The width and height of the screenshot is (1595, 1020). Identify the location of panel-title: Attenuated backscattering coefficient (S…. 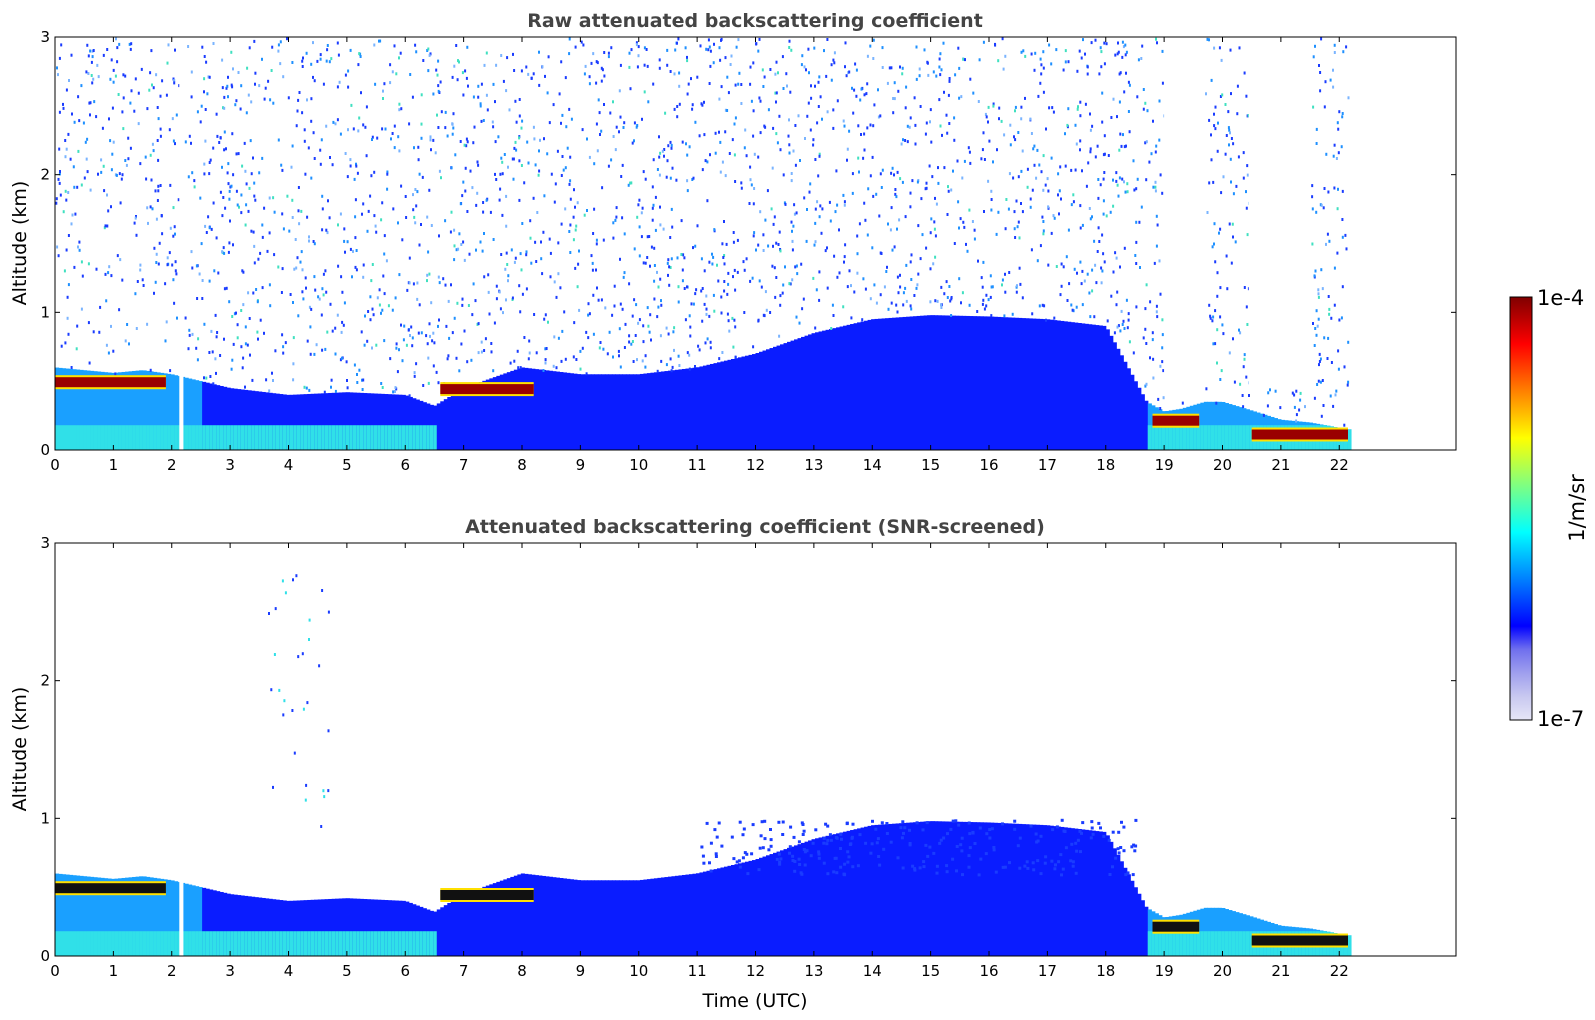
(755, 527).